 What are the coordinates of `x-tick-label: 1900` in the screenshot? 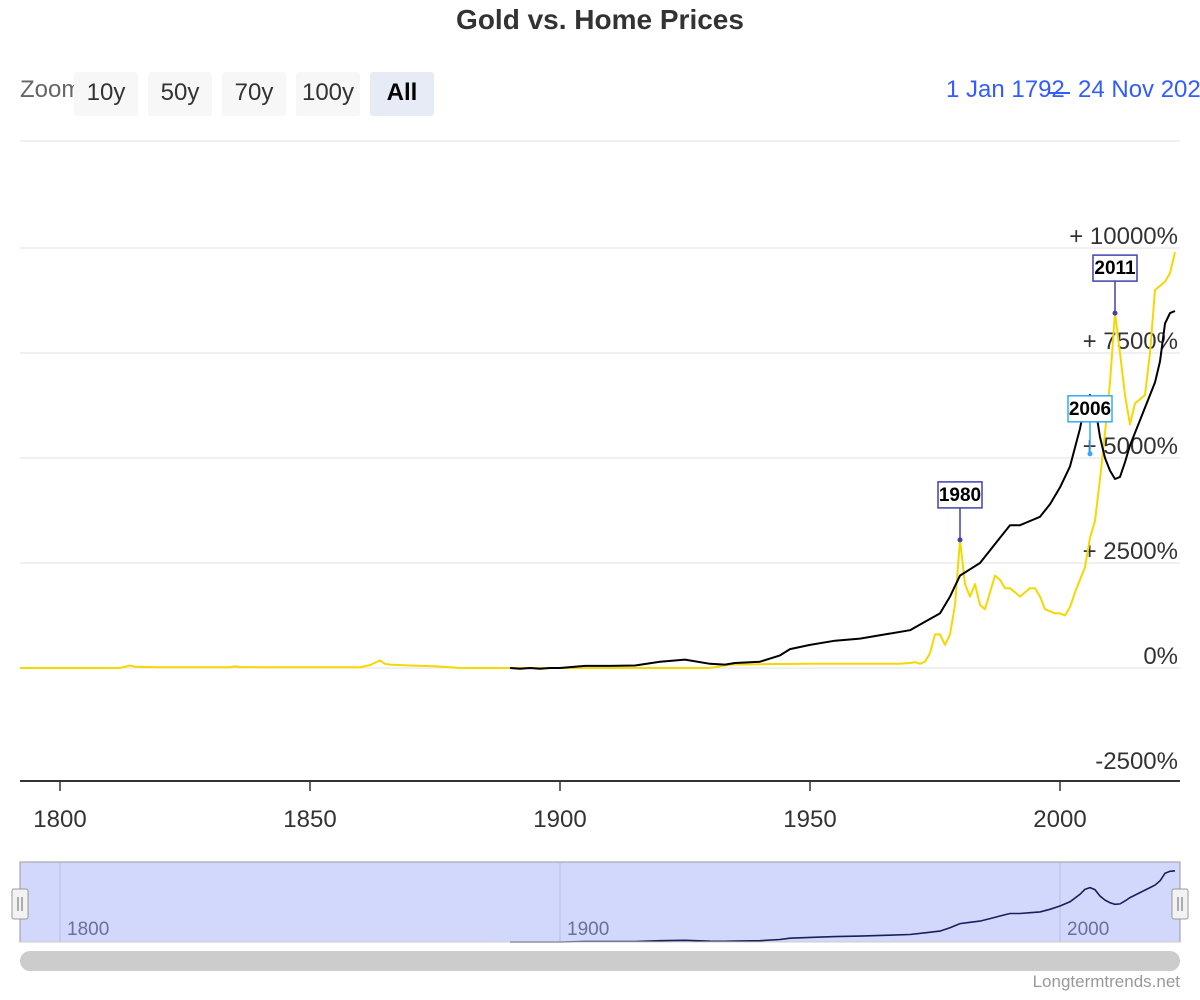 It's located at (559, 819).